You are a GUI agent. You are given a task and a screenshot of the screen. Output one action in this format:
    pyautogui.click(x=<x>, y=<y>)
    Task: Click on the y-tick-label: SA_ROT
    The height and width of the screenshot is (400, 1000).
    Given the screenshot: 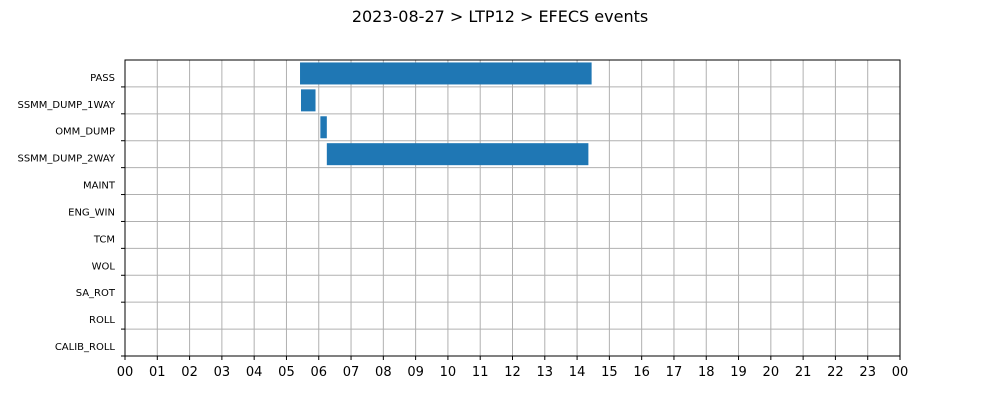 What is the action you would take?
    pyautogui.click(x=96, y=293)
    